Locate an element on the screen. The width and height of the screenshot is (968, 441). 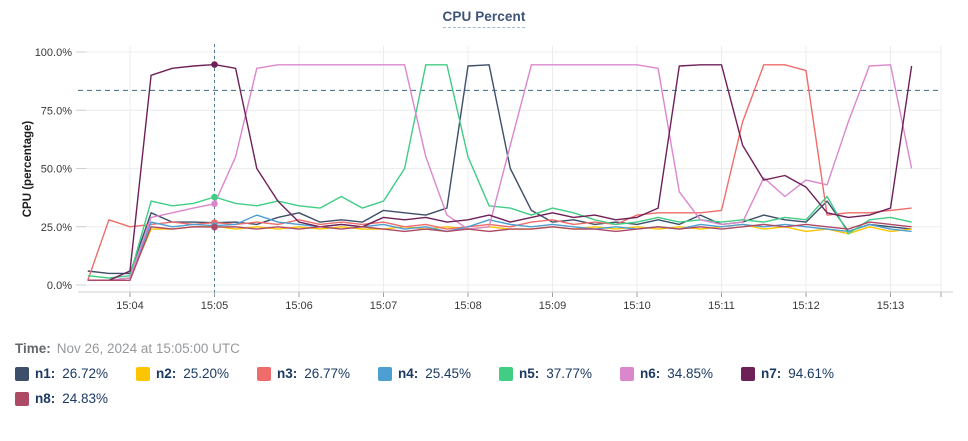
legend-item-n2: n2: 25.20% is located at coordinates (196, 373).